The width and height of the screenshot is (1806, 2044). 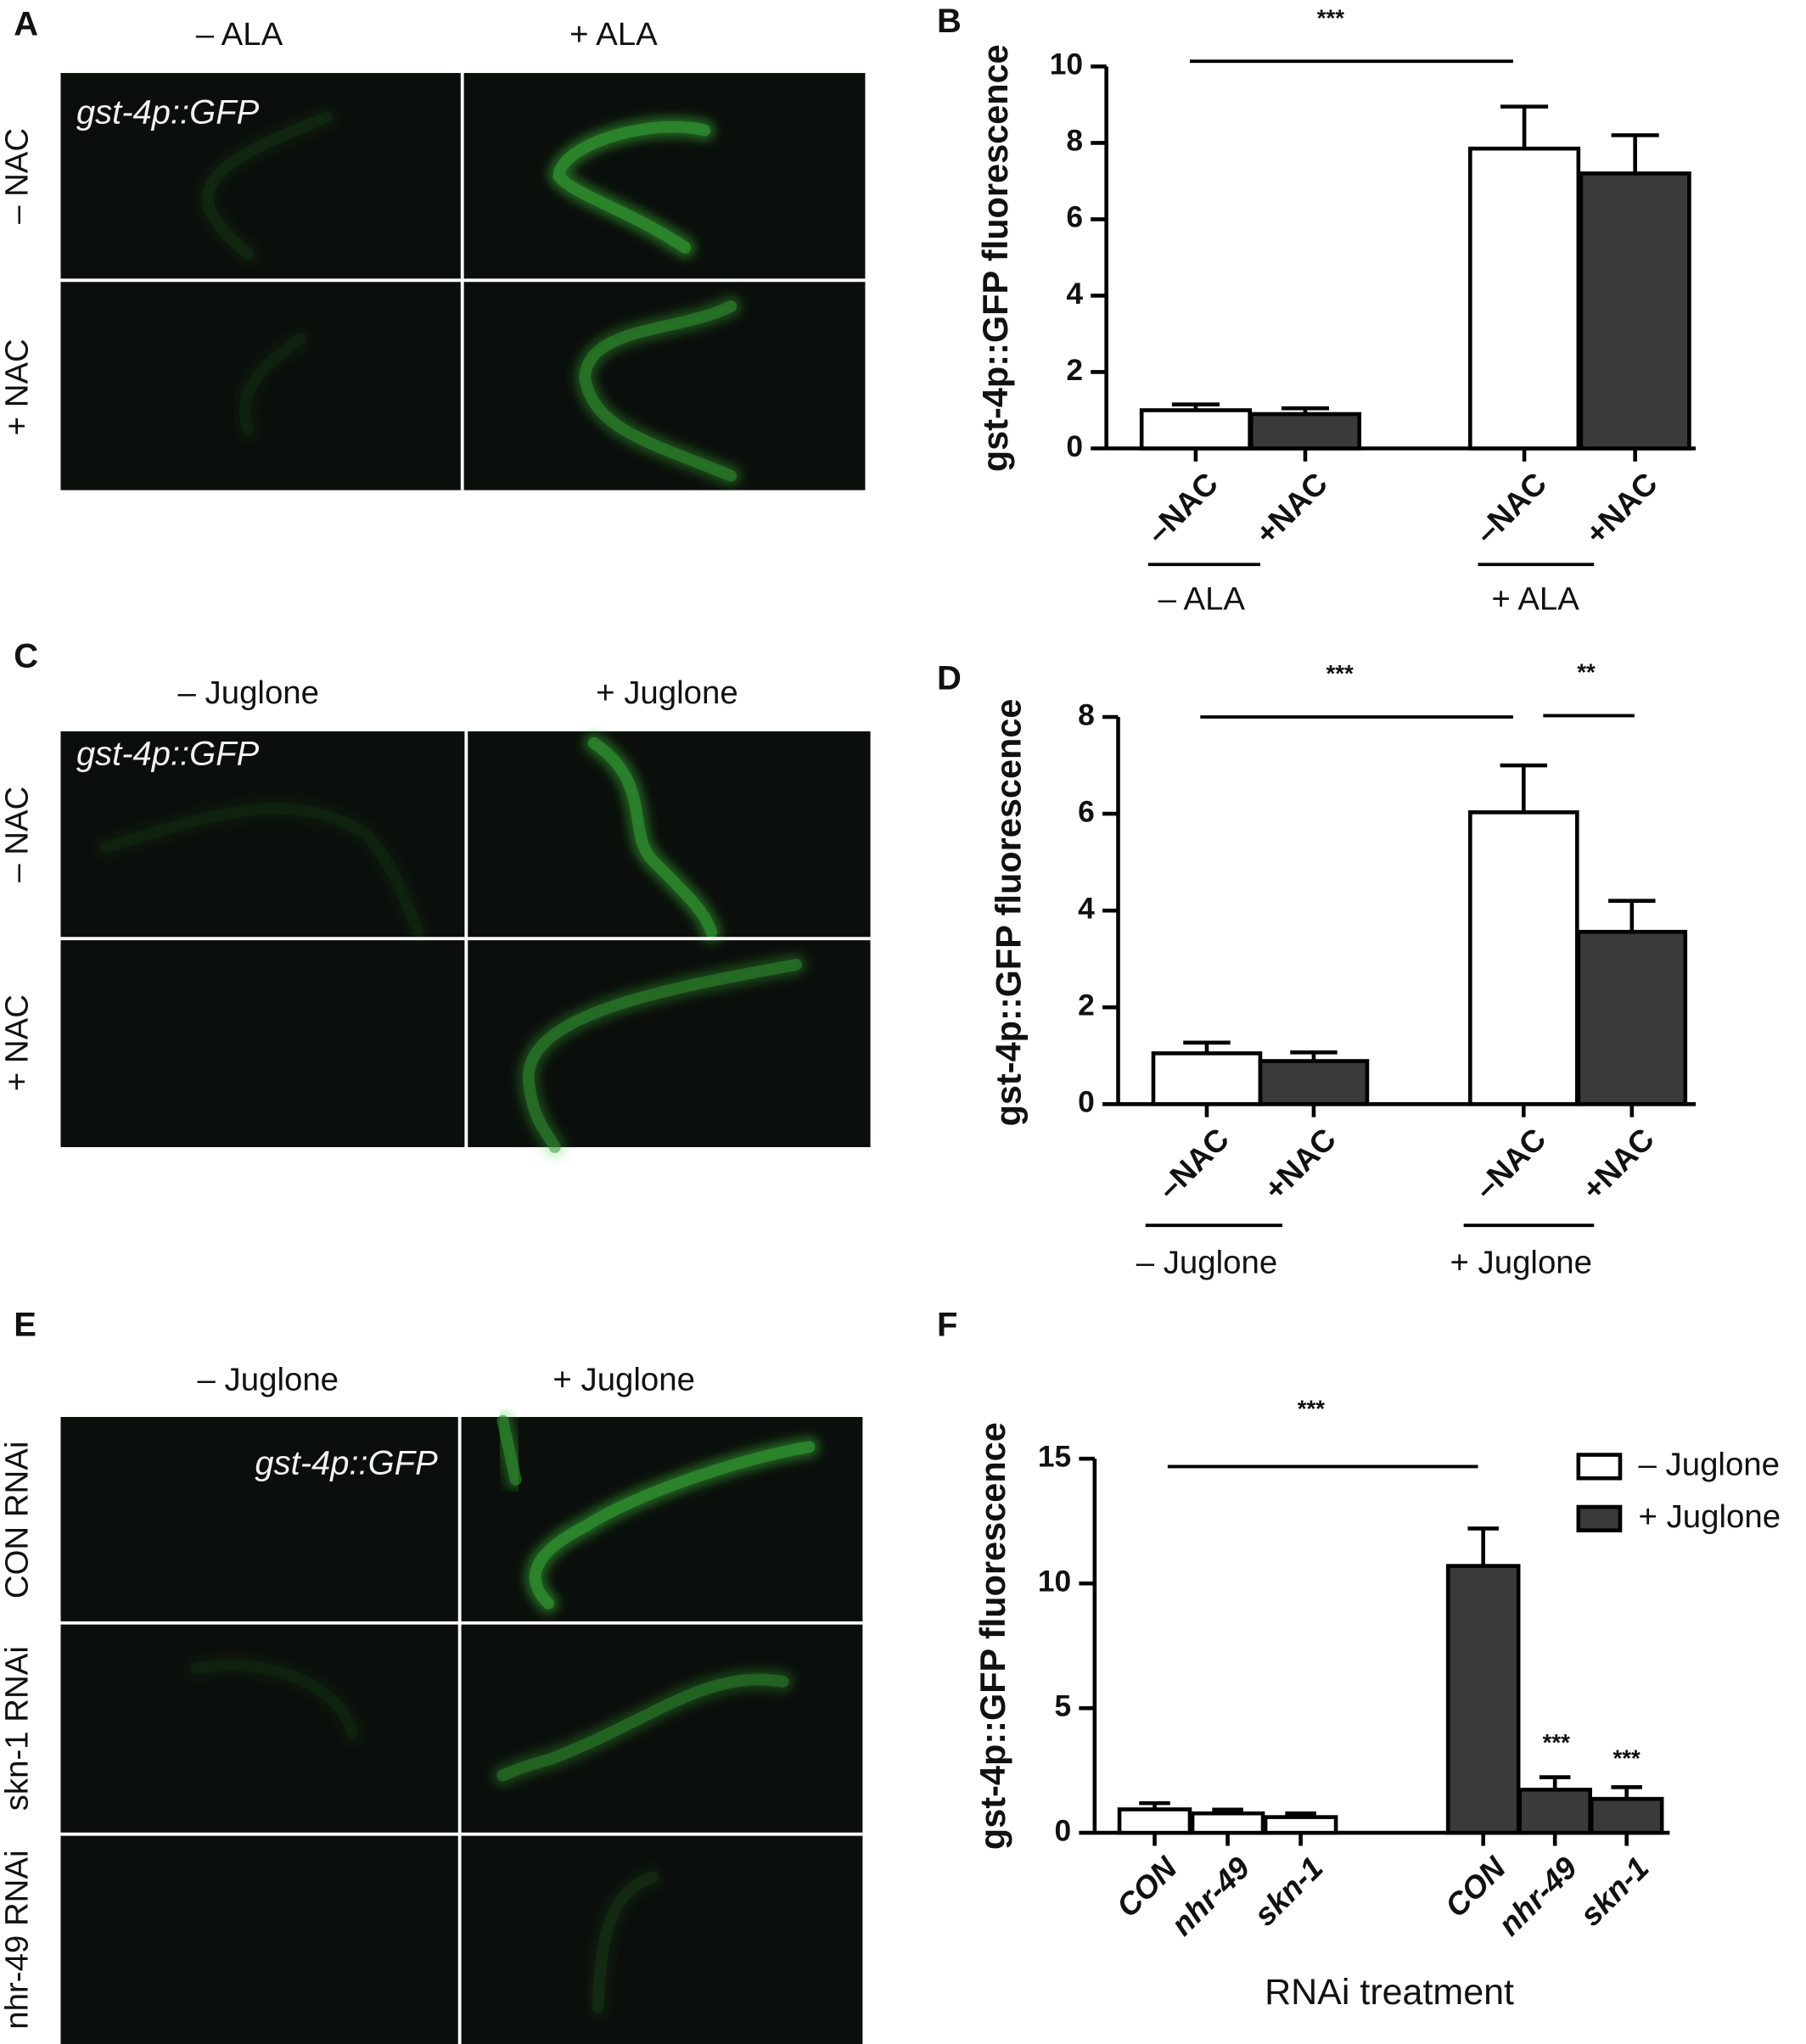 What do you see at coordinates (1055, 1457) in the screenshot?
I see `y-tick-label: 15` at bounding box center [1055, 1457].